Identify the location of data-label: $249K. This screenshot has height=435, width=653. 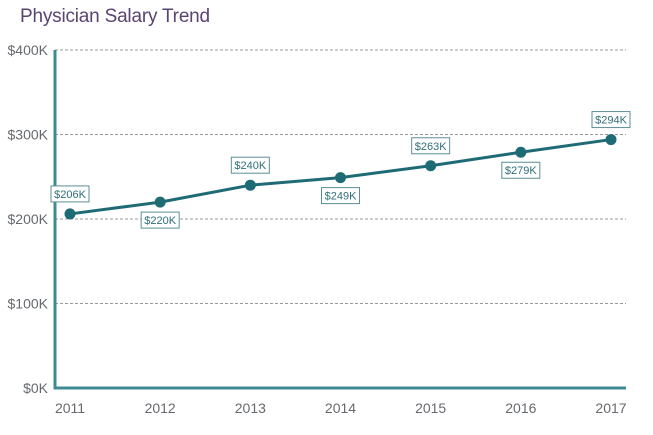
(340, 196).